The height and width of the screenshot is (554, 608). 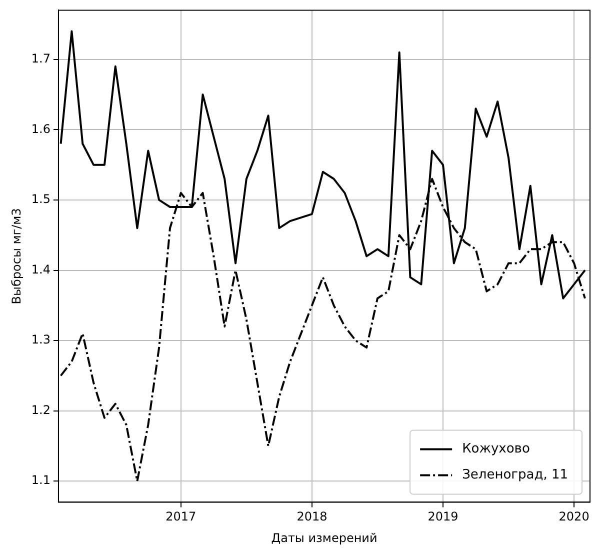 What do you see at coordinates (40, 269) in the screenshot?
I see `y-tick-label: 1.4` at bounding box center [40, 269].